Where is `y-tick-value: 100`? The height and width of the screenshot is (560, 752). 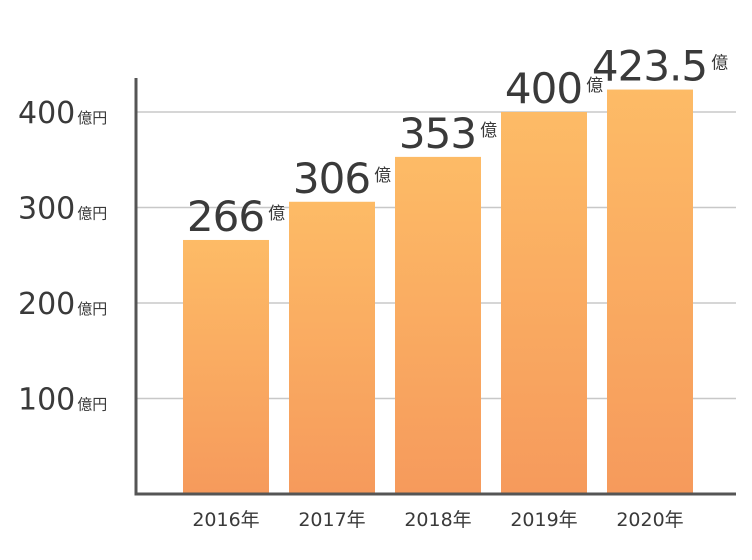
y-tick-value: 100 is located at coordinates (46, 400).